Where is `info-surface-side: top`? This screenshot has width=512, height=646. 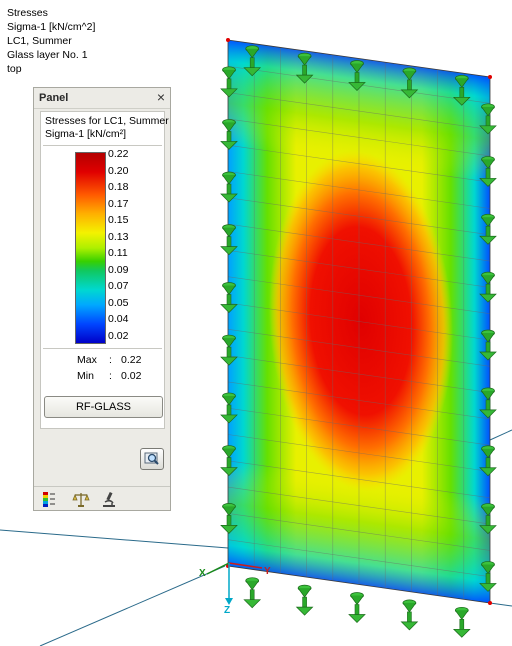 info-surface-side: top is located at coordinates (14, 69).